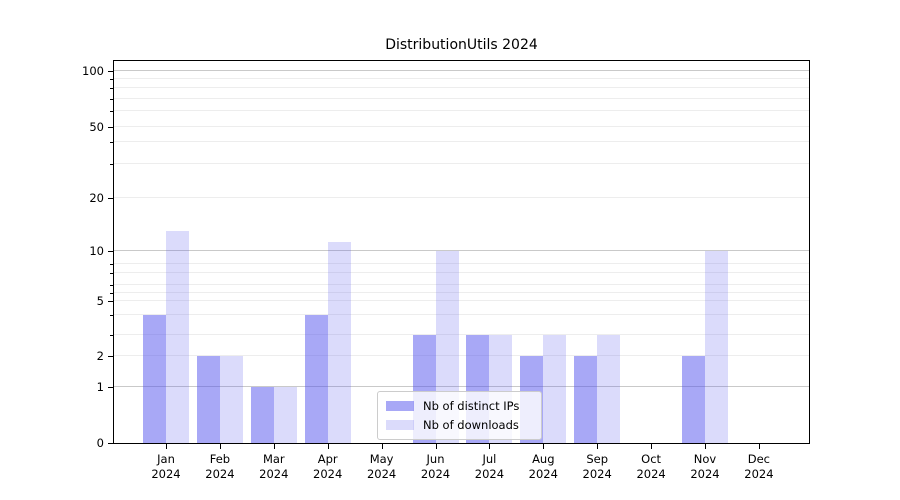  I want to click on x-tick-jun, so click(436, 446).